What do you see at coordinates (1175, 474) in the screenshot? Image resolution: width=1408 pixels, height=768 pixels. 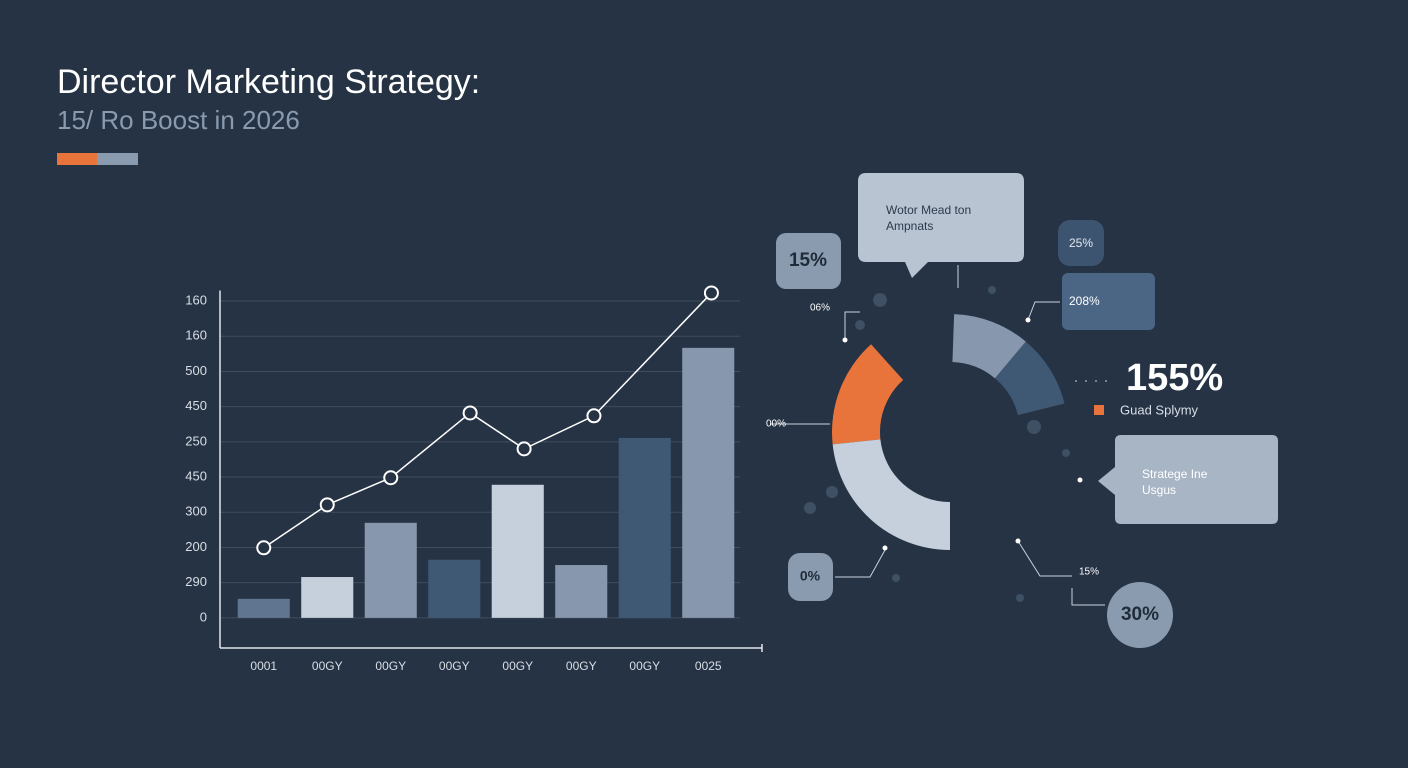 I see `annotation: Stratege Ine` at bounding box center [1175, 474].